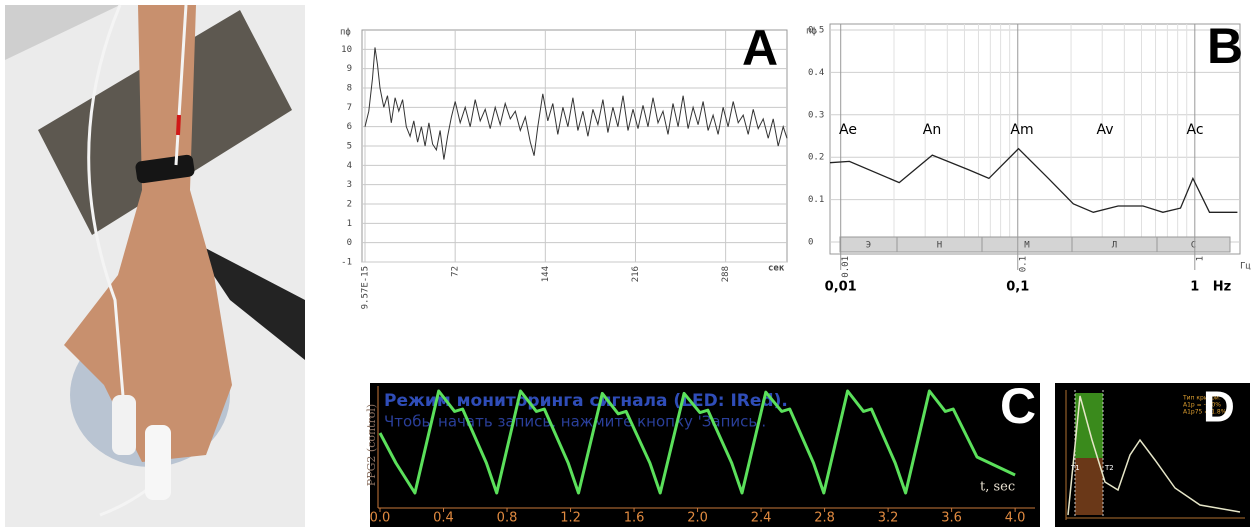  Describe the element at coordinates (1114, 246) in the screenshot. I see `band-label: Л` at that location.